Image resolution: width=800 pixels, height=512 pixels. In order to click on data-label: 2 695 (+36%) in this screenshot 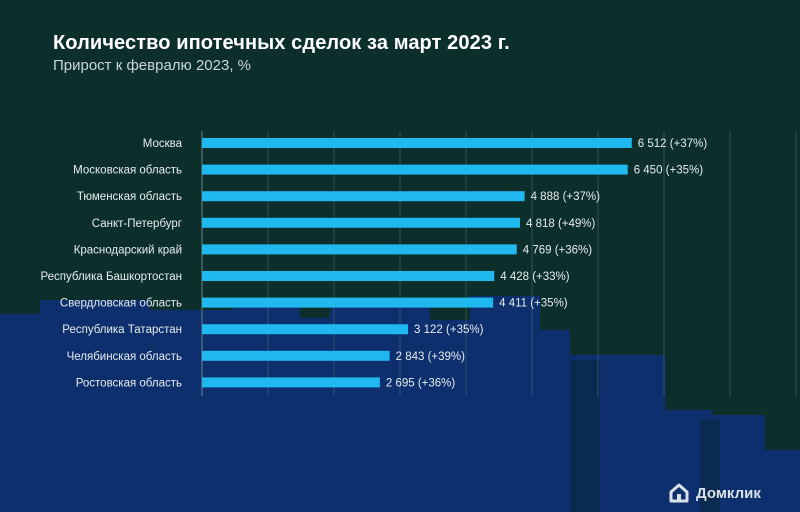, I will do `click(421, 383)`.